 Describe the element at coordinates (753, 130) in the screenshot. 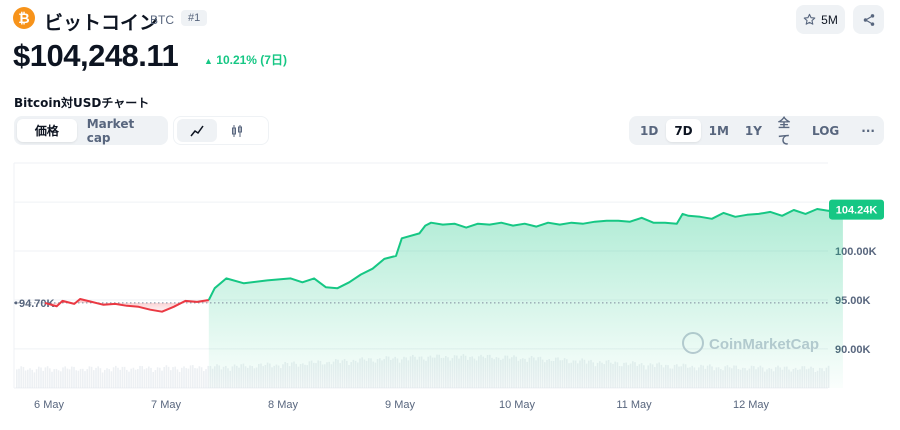

I see `range-1y: 1Y` at that location.